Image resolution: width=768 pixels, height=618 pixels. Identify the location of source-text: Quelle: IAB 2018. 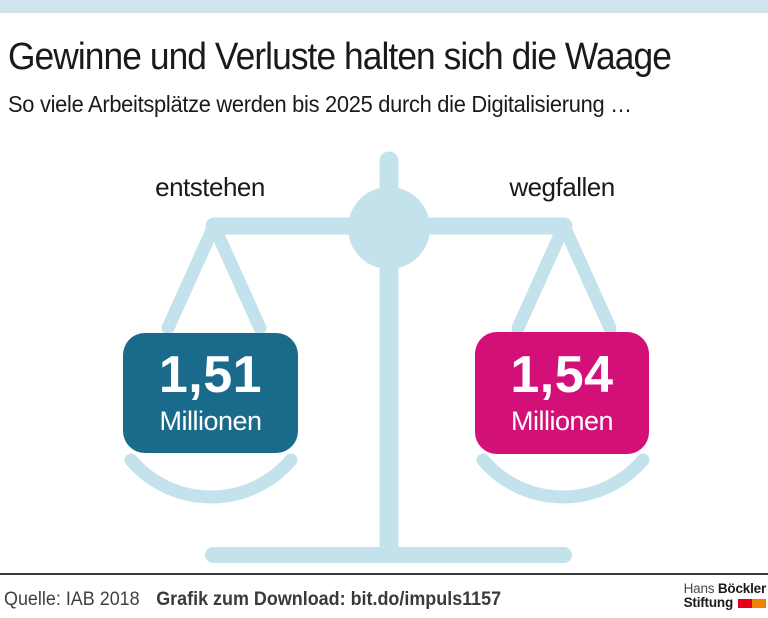
(72, 599).